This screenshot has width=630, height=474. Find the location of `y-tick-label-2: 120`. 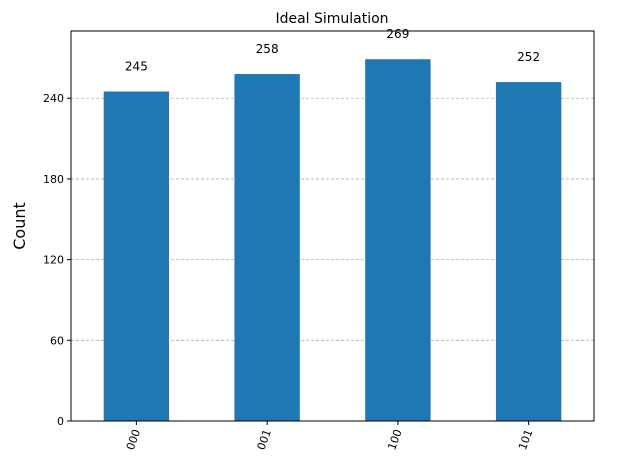

y-tick-label-2: 120 is located at coordinates (53, 260).